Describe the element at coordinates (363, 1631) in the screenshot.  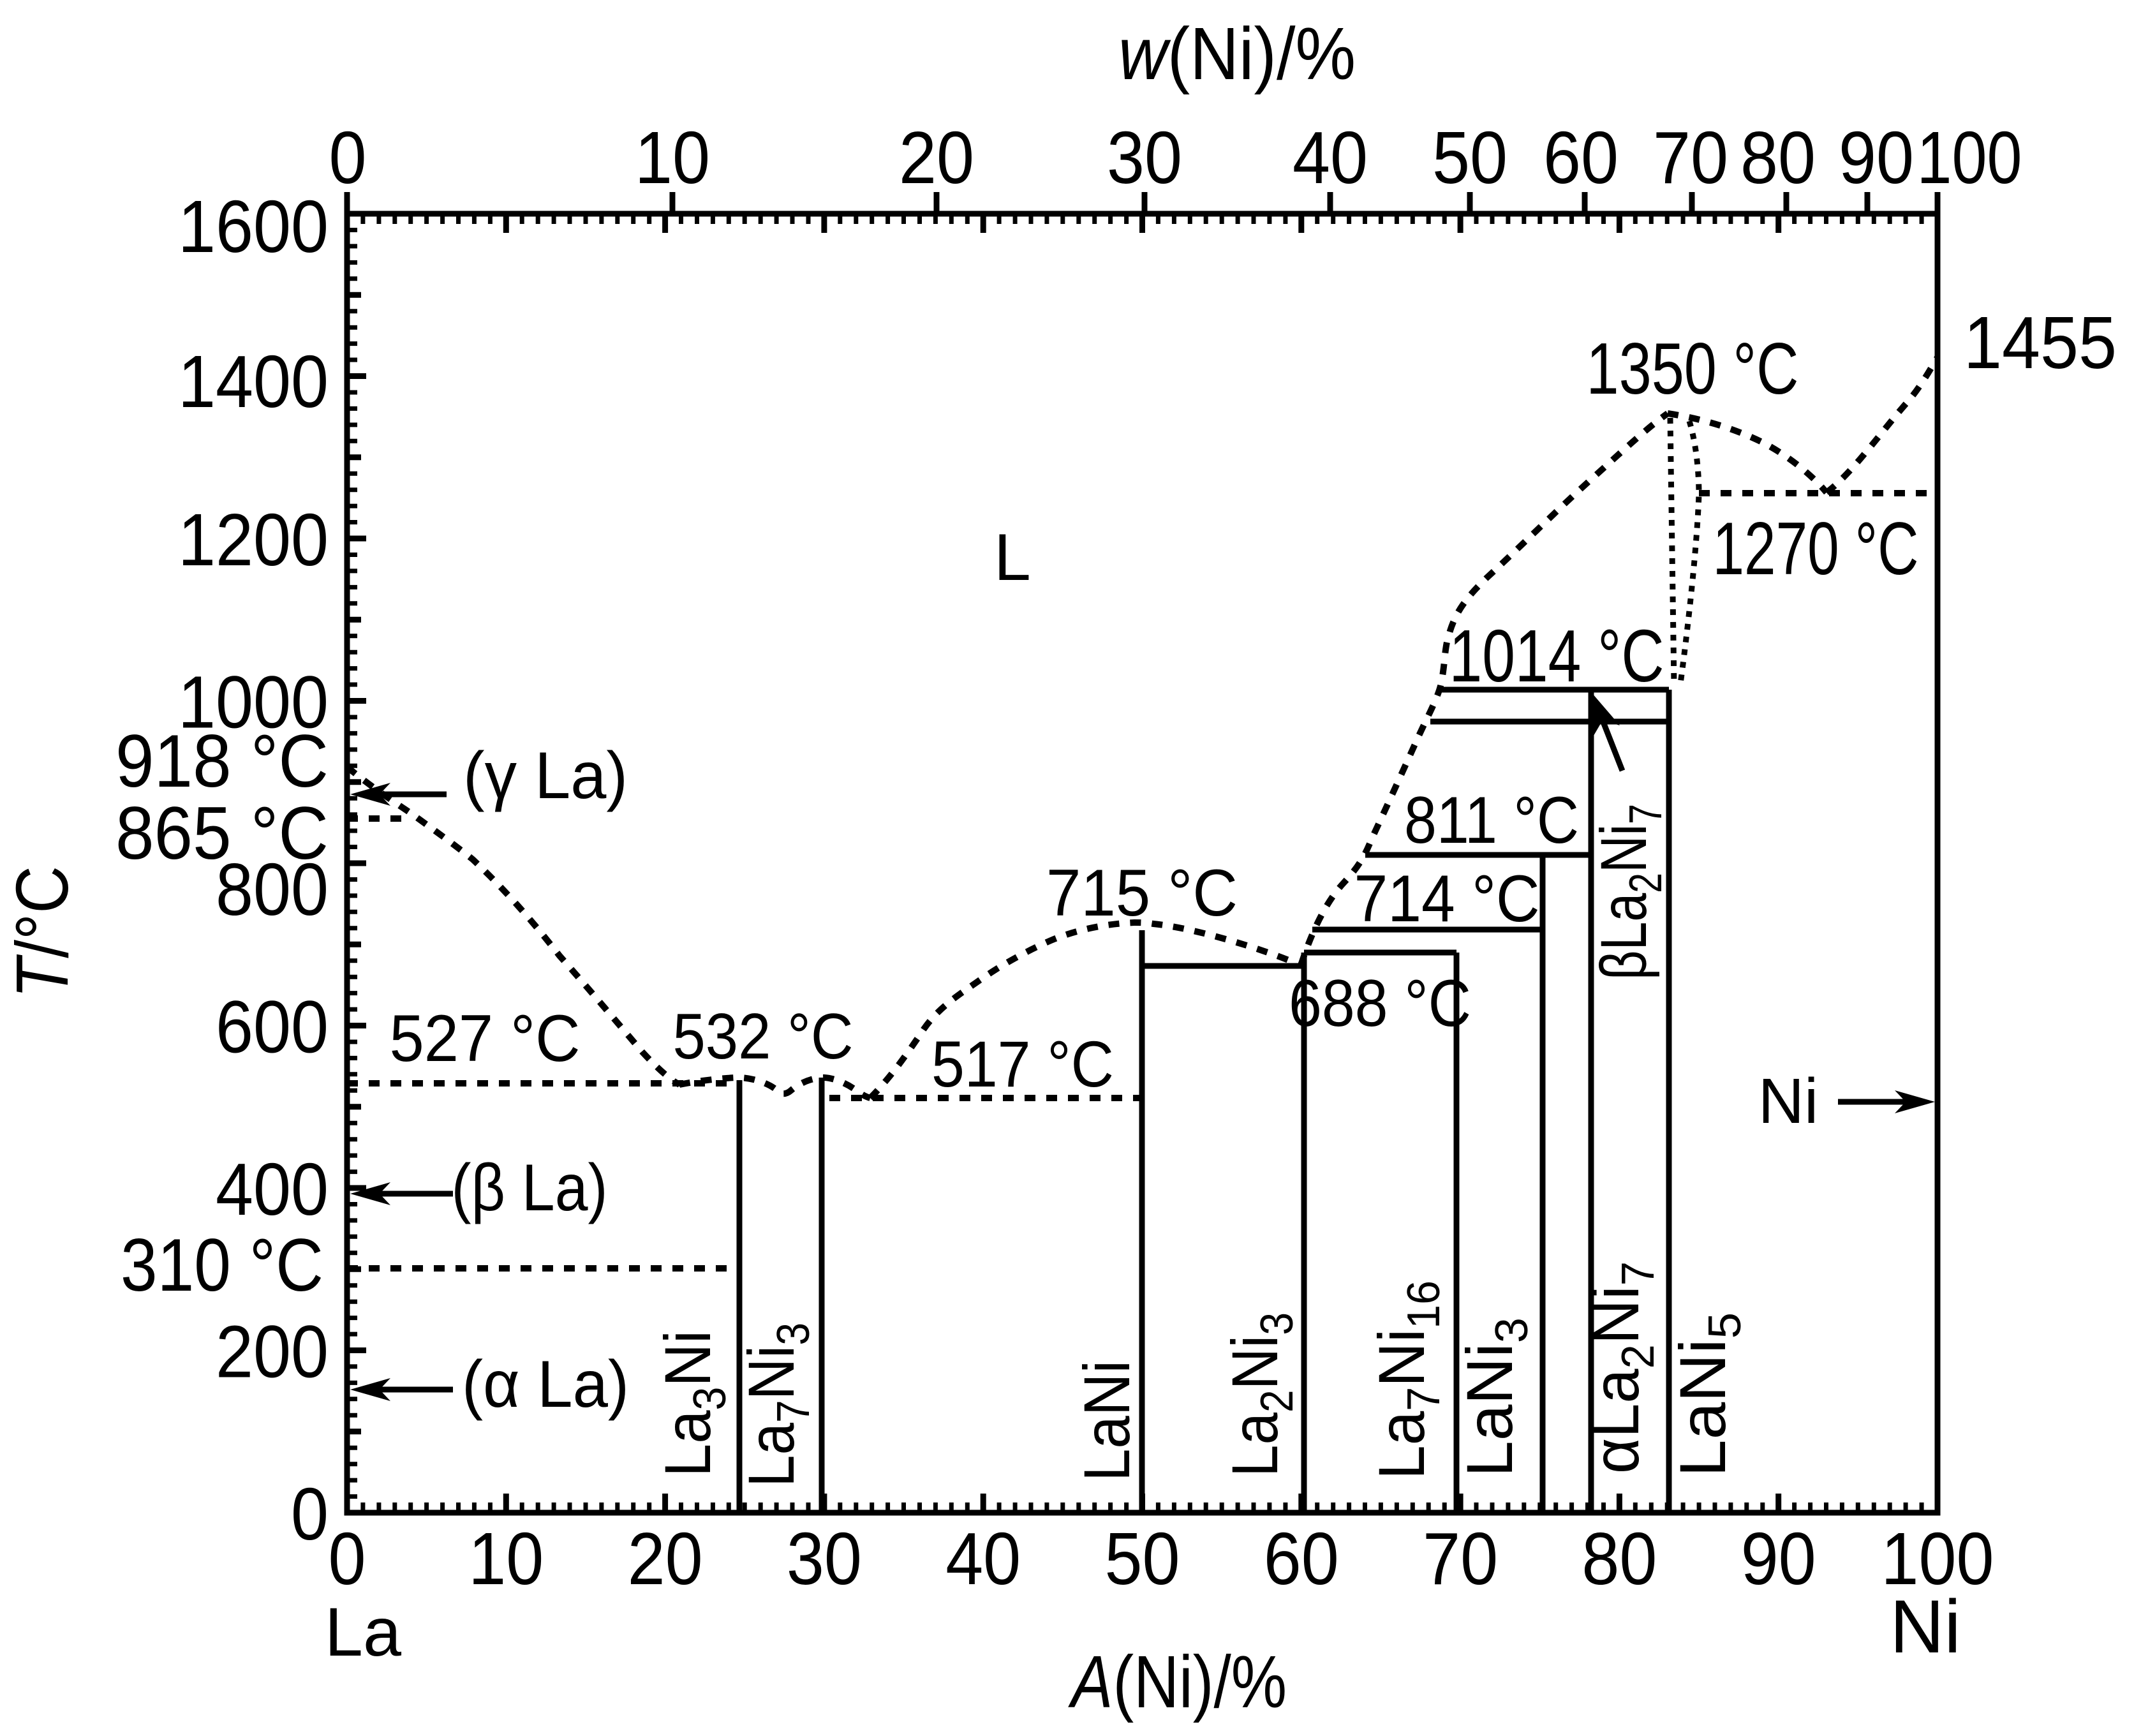
I see `svg-text: La` at that location.